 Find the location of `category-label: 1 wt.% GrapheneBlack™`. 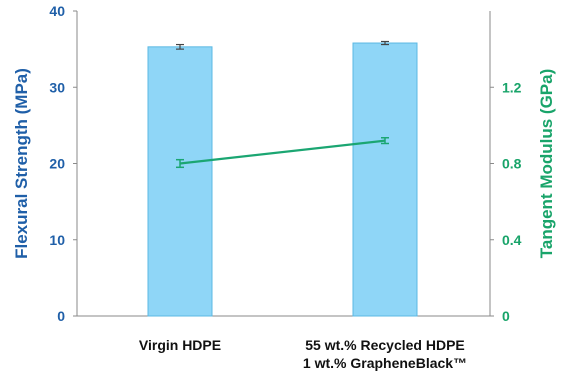

category-label: 1 wt.% GrapheneBlack™ is located at coordinates (385, 363).